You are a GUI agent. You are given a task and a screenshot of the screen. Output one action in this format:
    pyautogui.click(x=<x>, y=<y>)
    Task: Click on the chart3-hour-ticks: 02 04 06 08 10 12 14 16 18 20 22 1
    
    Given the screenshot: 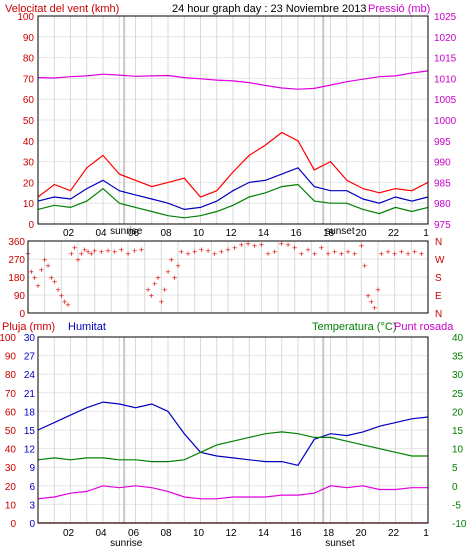 What is the action you would take?
    pyautogui.click(x=246, y=533)
    